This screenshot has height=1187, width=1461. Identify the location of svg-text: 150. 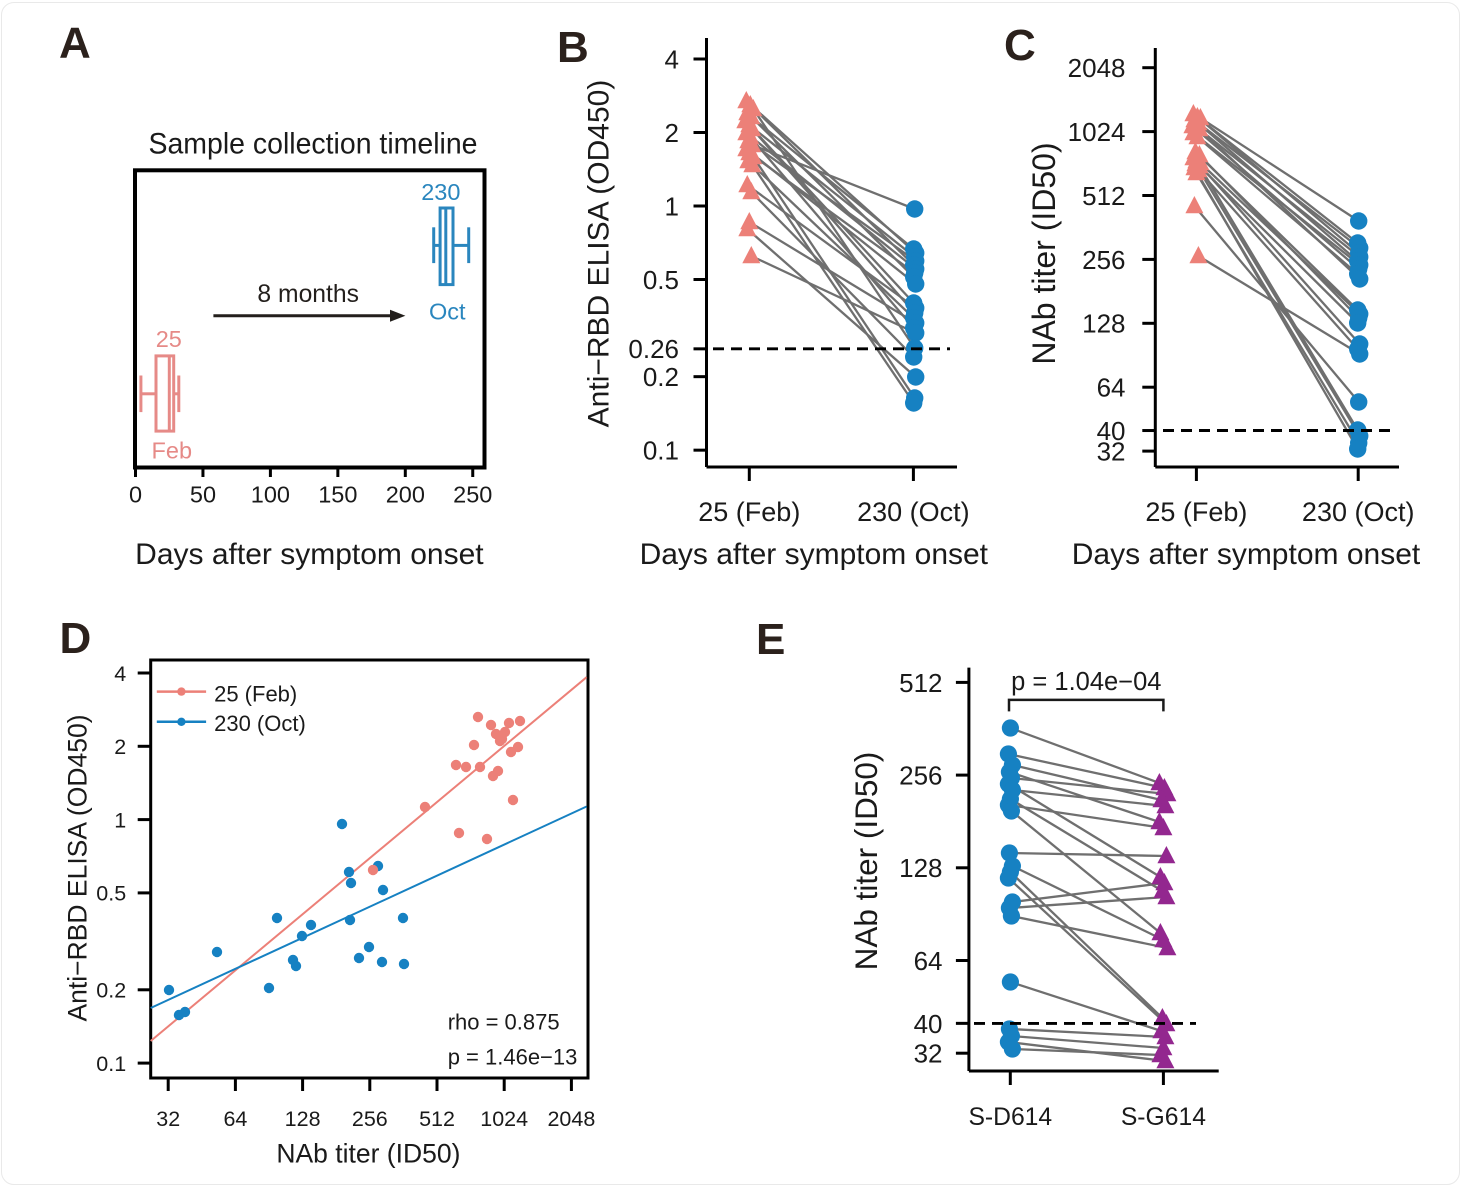
(337, 495).